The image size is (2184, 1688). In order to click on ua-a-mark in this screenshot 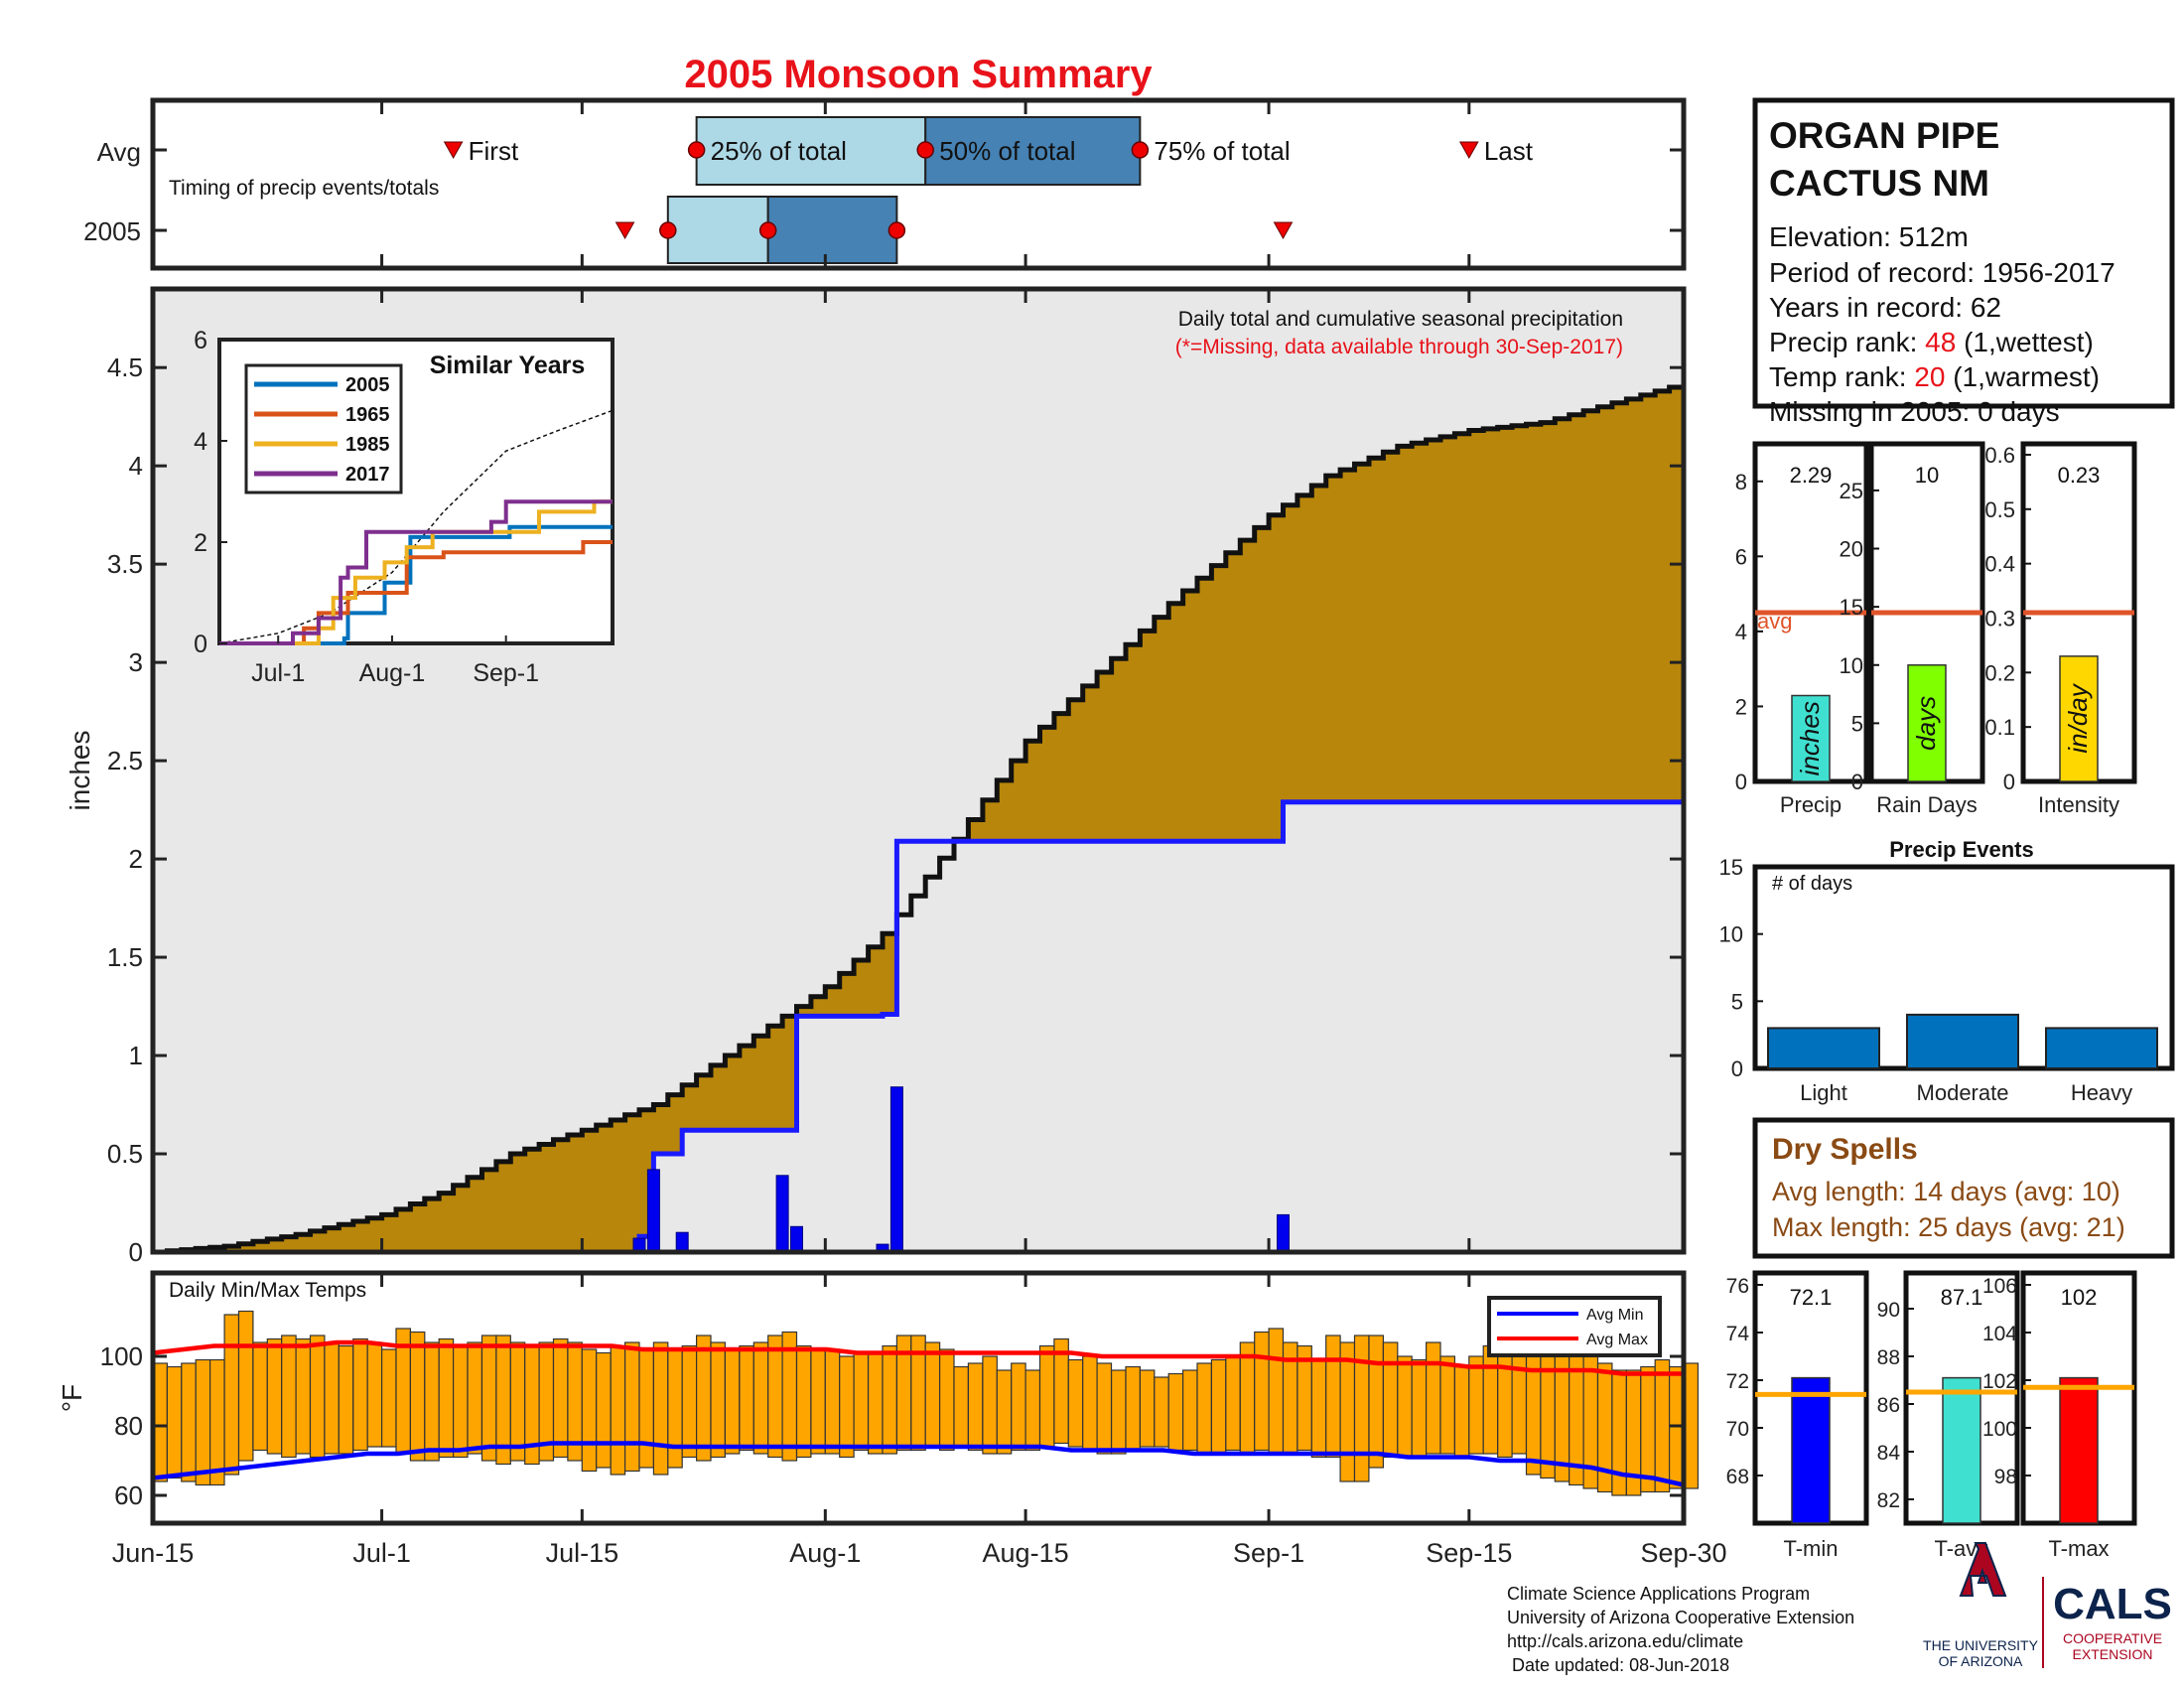, I will do `click(1983, 1569)`.